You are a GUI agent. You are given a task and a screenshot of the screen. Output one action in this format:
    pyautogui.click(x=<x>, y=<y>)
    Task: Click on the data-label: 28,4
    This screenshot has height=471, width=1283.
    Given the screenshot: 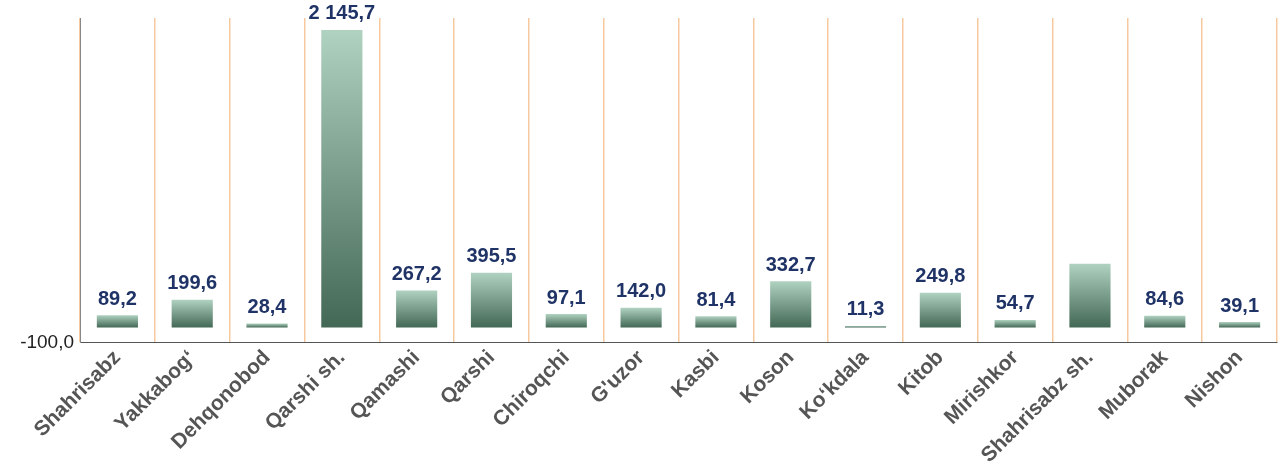 What is the action you would take?
    pyautogui.click(x=267, y=306)
    